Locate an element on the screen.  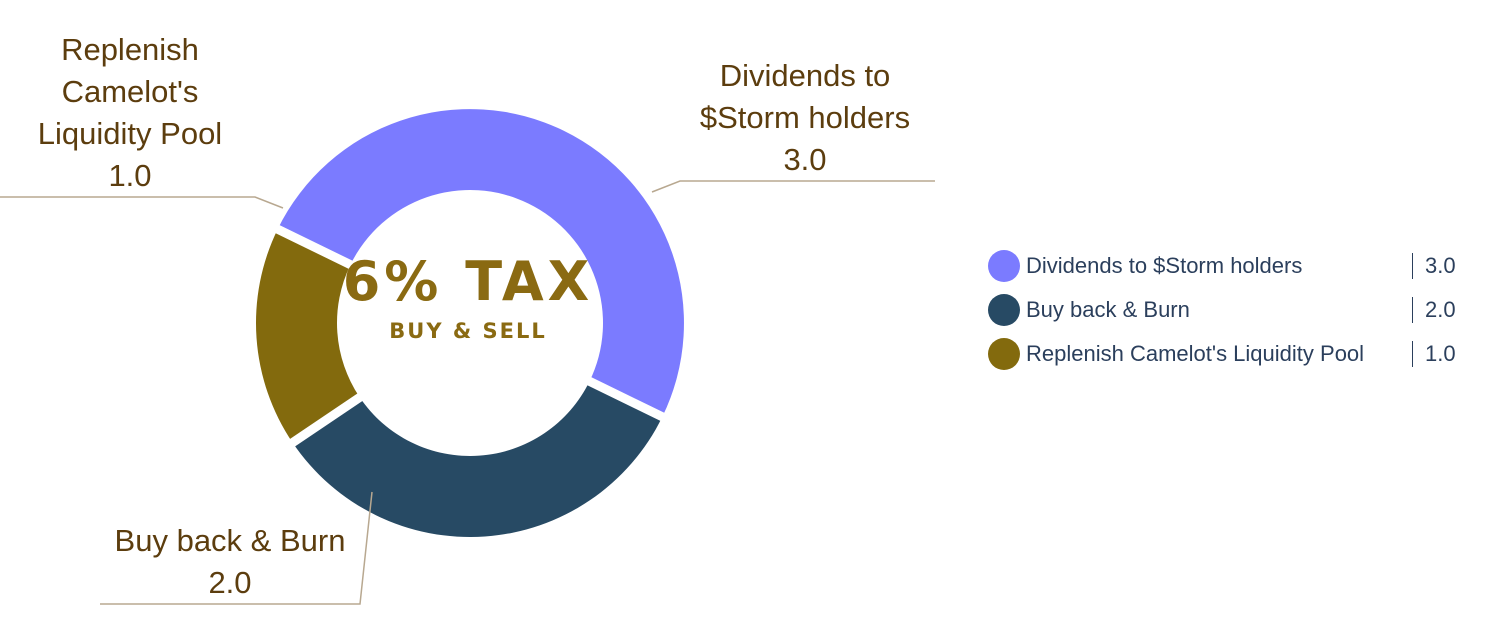
legend-item: Buy back & Burn 2.0 is located at coordinates (1222, 310).